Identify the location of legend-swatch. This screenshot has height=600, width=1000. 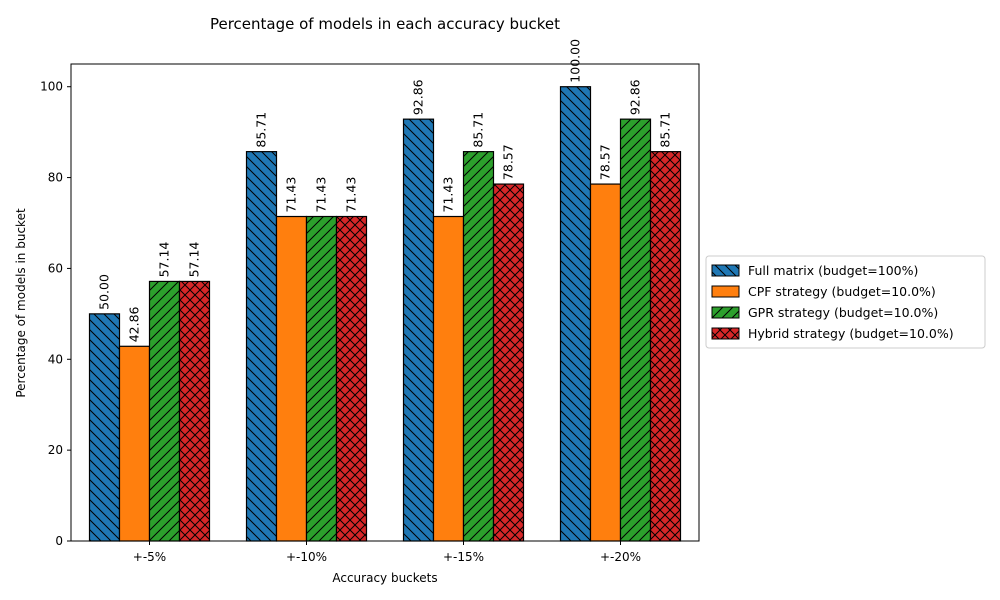
(725, 291).